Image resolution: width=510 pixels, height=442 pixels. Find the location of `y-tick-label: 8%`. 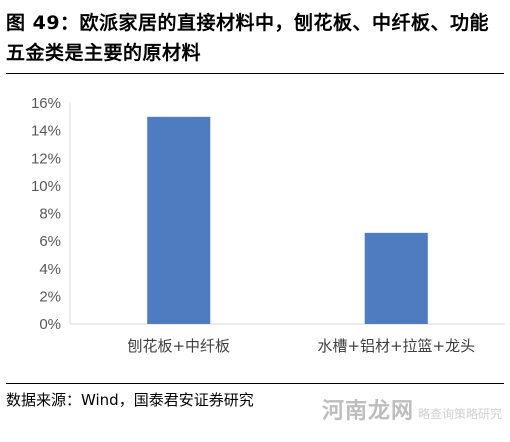

y-tick-label: 8% is located at coordinates (50, 214).